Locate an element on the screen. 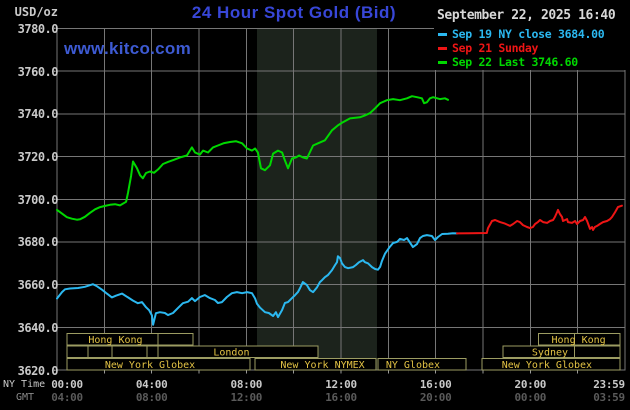 The image size is (630, 410). y-axis-unit-label: USD/oz is located at coordinates (36, 12).